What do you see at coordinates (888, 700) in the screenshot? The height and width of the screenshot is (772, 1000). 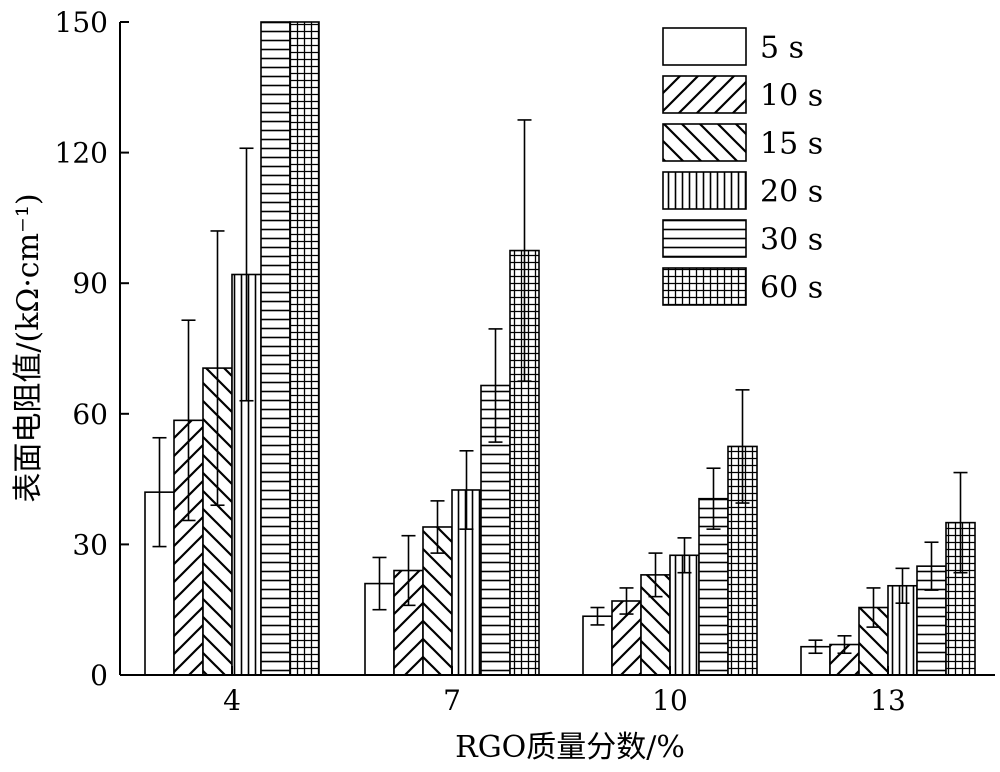 I see `x-tick-label: 13` at bounding box center [888, 700].